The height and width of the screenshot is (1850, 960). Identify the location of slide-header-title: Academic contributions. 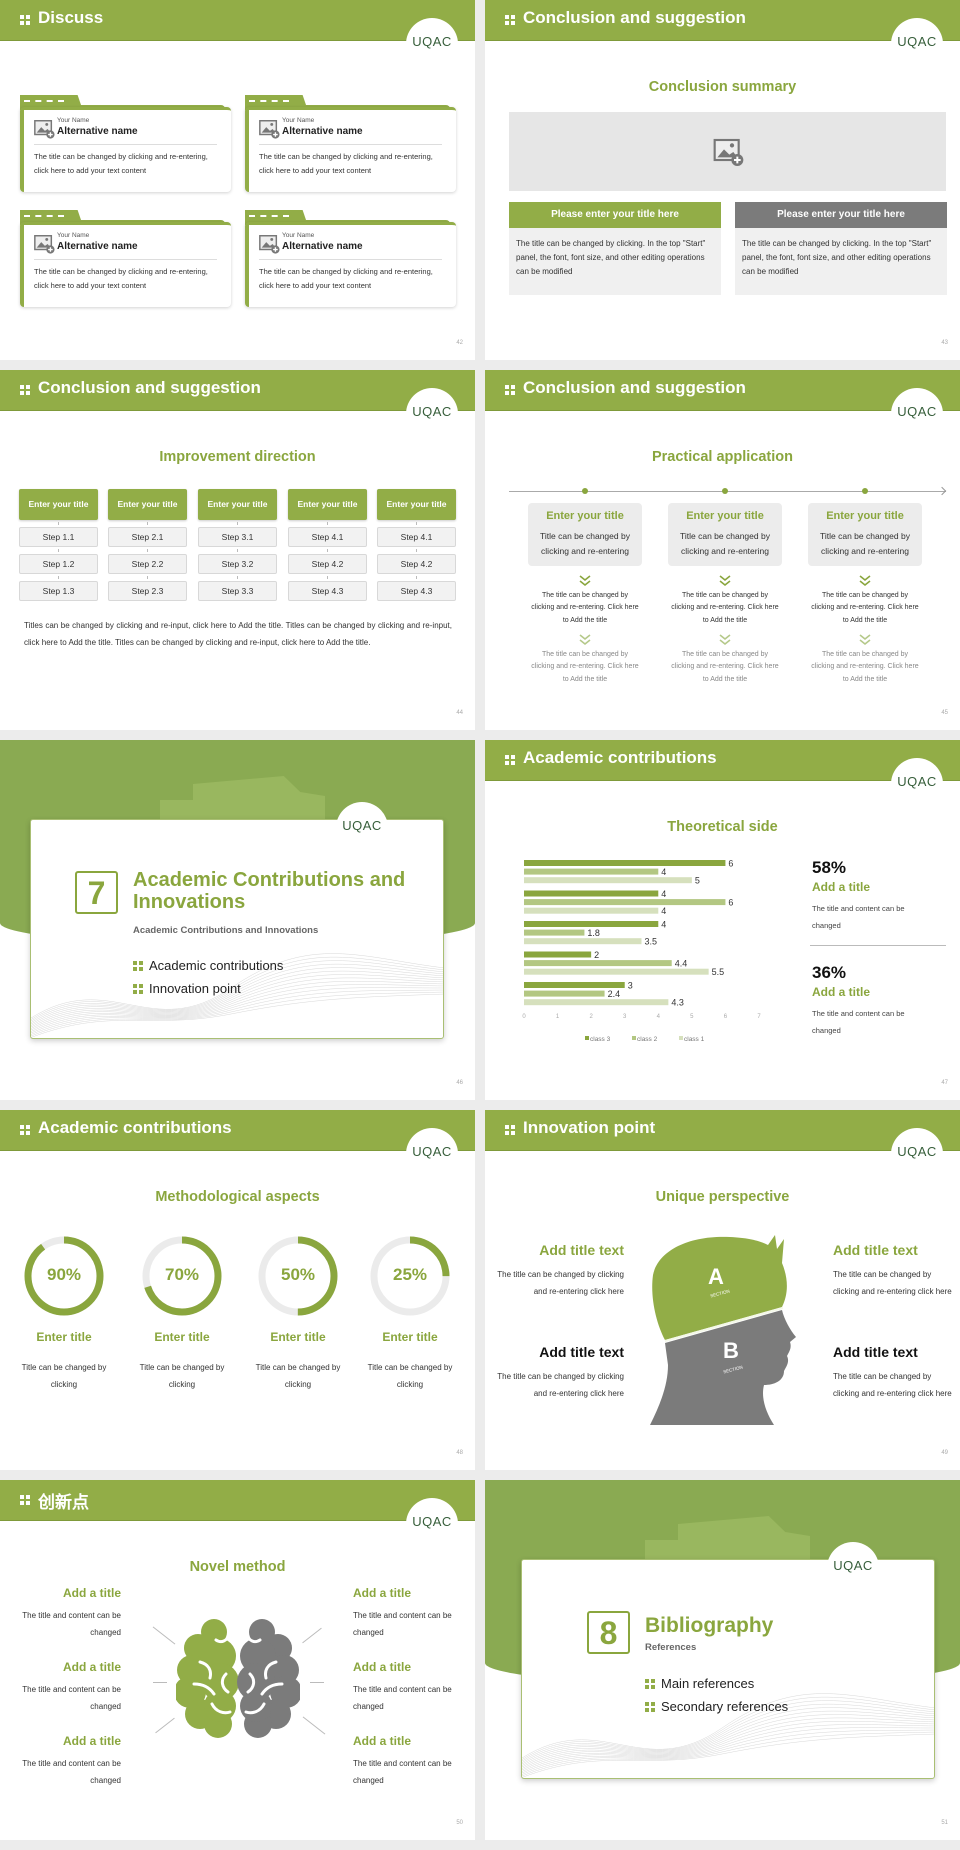
(620, 757).